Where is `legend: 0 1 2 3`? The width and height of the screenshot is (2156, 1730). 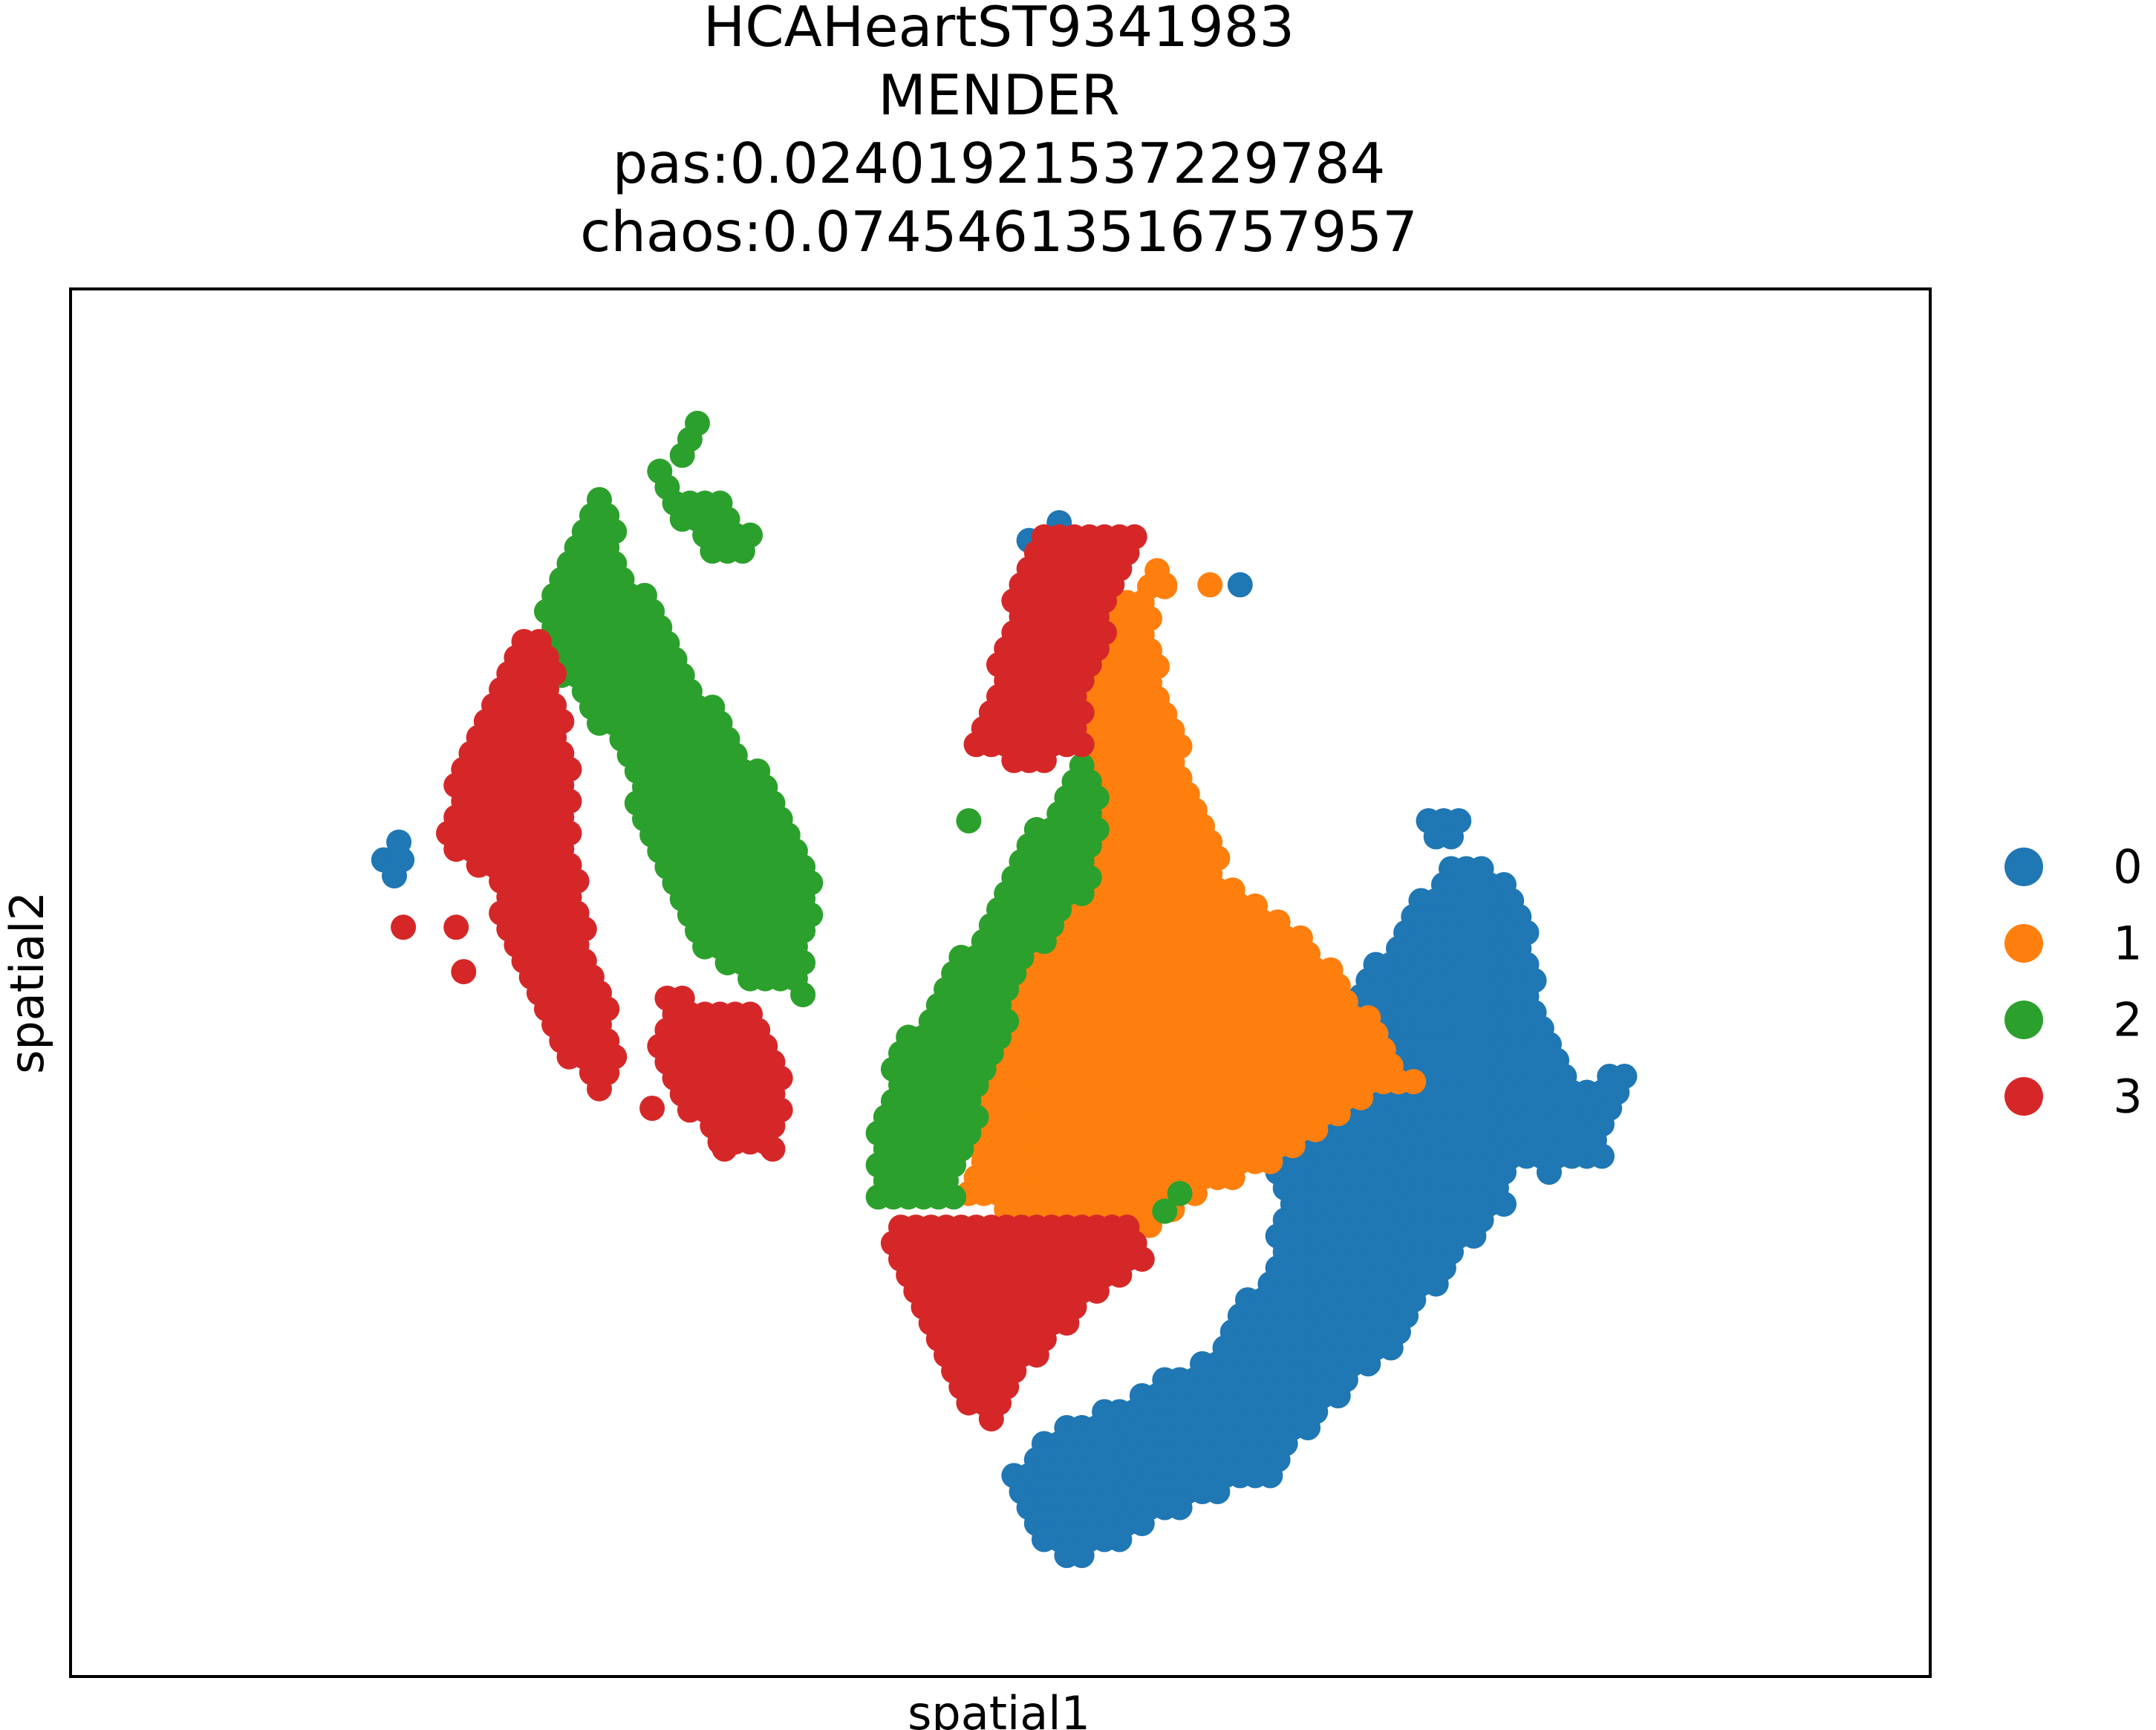
legend: 0 1 2 3 is located at coordinates (2073, 982).